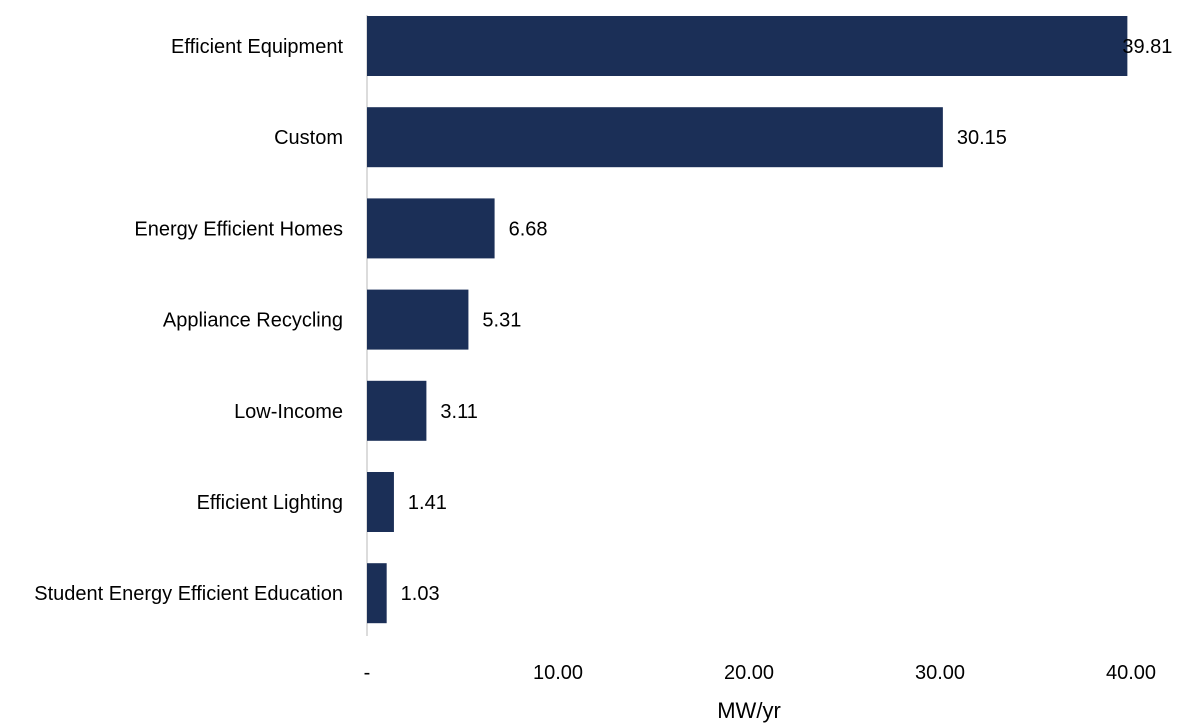  Describe the element at coordinates (940, 673) in the screenshot. I see `x-tick-label: 30.00` at that location.